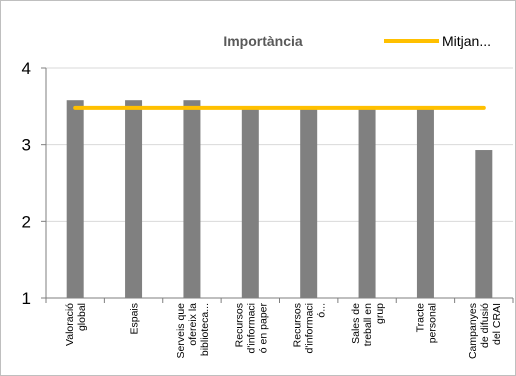 This screenshot has width=516, height=376. I want to click on x-tick-label-4-0: Recursos, so click(298, 325).